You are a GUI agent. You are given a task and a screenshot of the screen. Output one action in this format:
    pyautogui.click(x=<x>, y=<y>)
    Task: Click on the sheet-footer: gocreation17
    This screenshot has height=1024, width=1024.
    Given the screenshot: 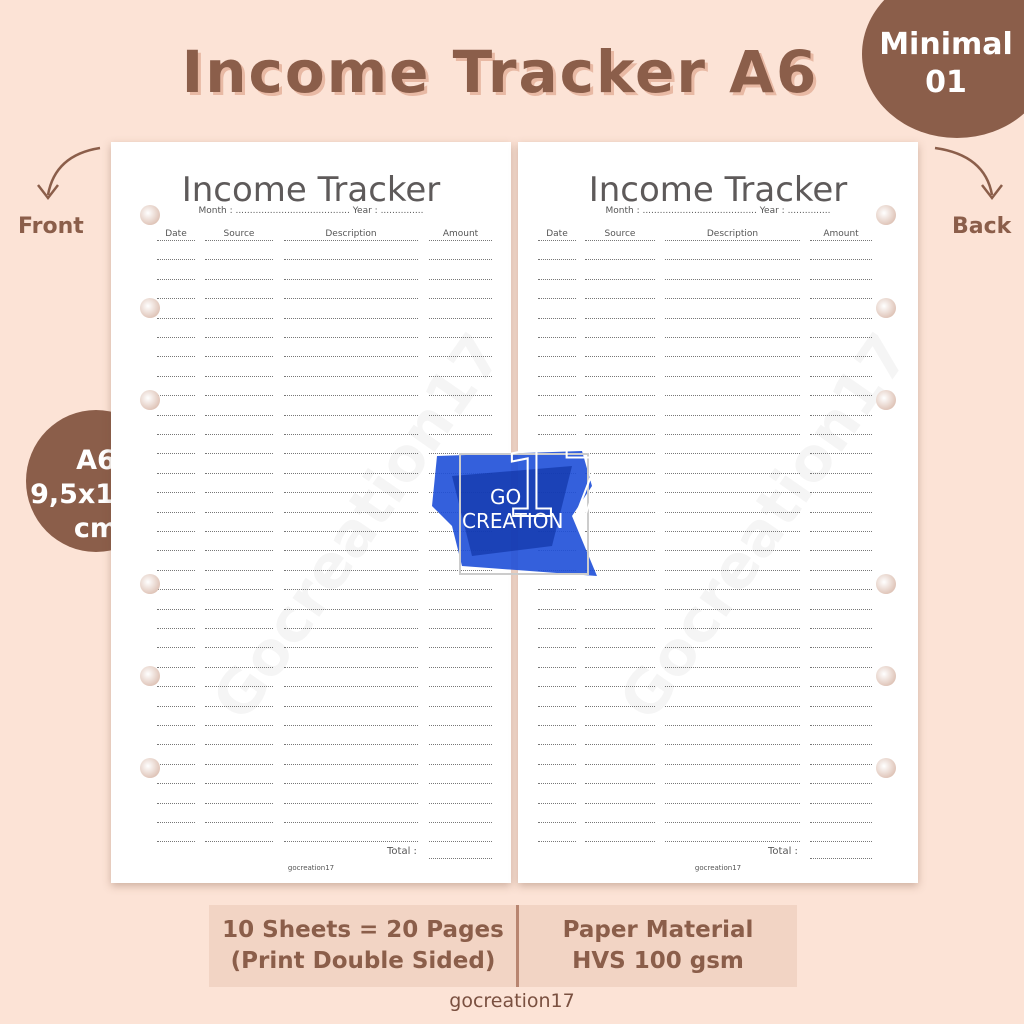 What is the action you would take?
    pyautogui.click(x=718, y=868)
    